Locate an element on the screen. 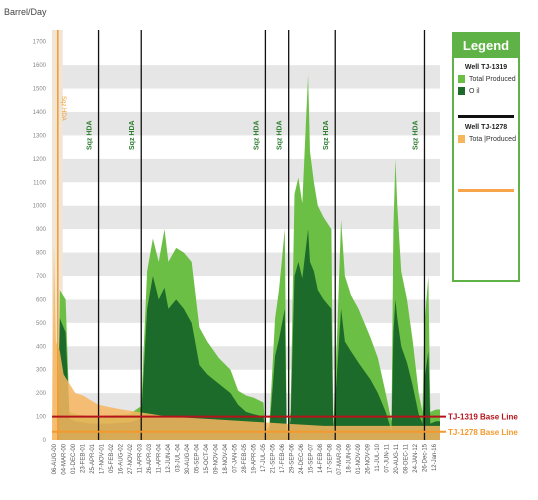 The width and height of the screenshot is (538, 500). y-tick-label: 300 is located at coordinates (41, 371).